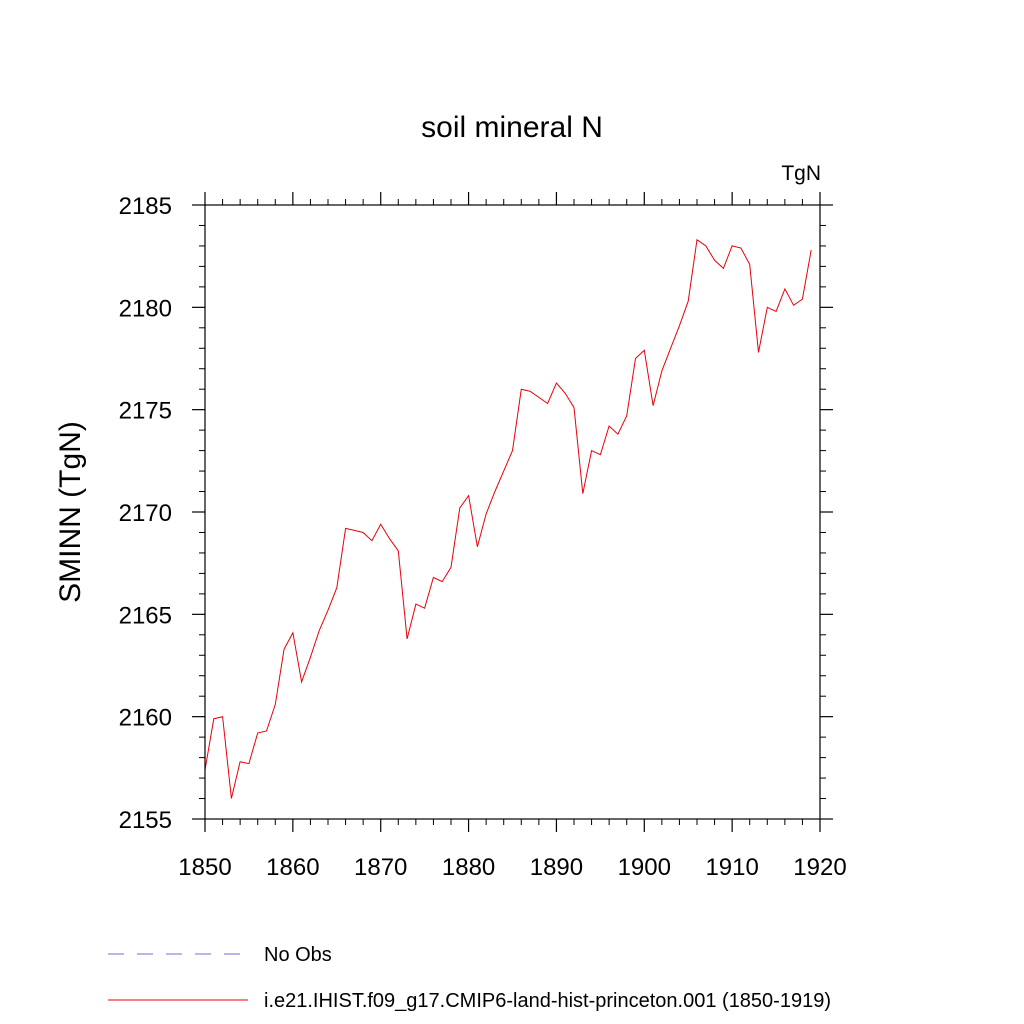 The image size is (1024, 1024). Describe the element at coordinates (145, 206) in the screenshot. I see `y-tick-label: 2185` at that location.